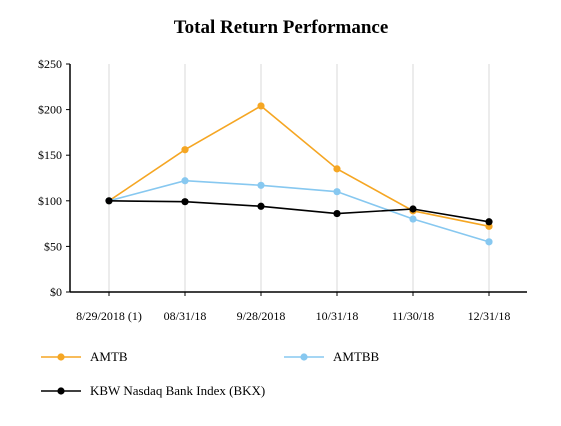  What do you see at coordinates (210, 373) in the screenshot?
I see `legend: AMTB AMTBB KBW Nasdaq Bank Index (BKX)` at bounding box center [210, 373].